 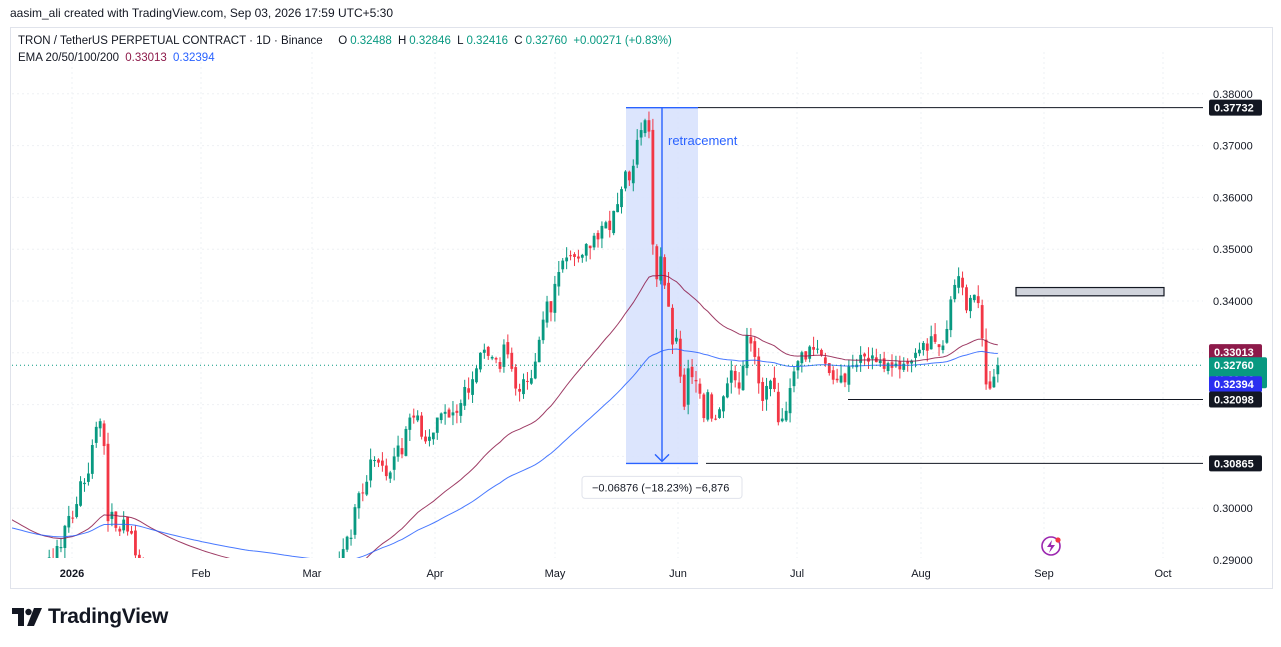 I want to click on price-tag-label: 0.32394, so click(x=1234, y=385).